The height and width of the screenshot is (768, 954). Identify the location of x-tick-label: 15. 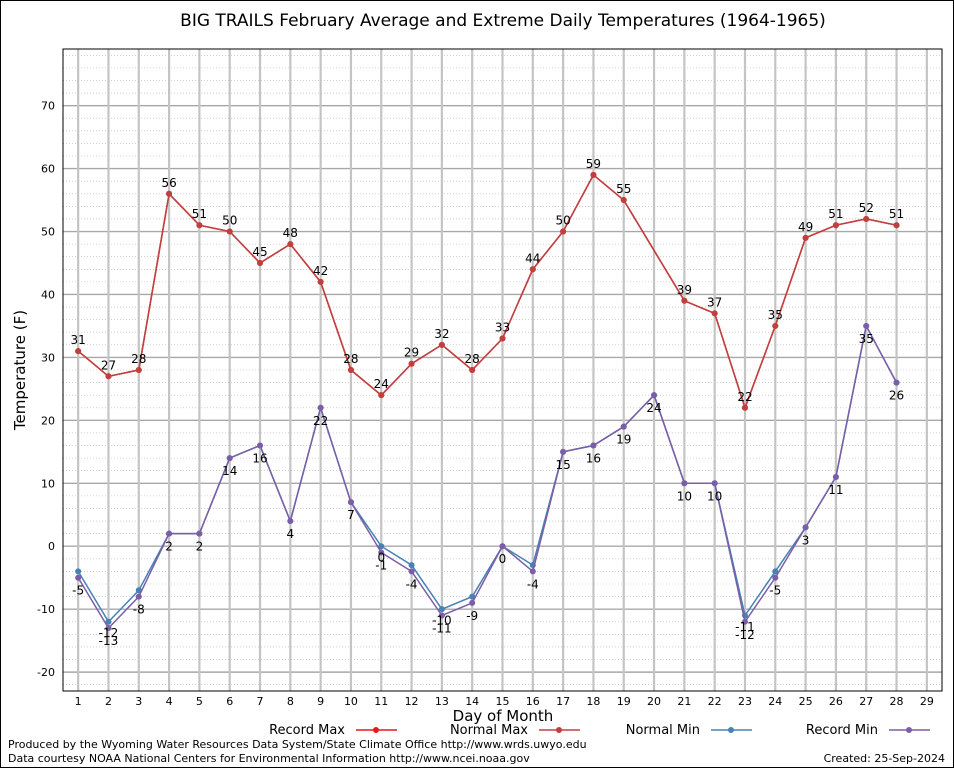
(503, 701).